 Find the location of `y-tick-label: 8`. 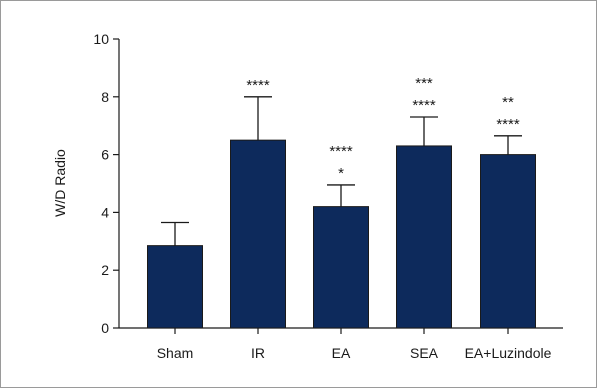

y-tick-label: 8 is located at coordinates (105, 97).